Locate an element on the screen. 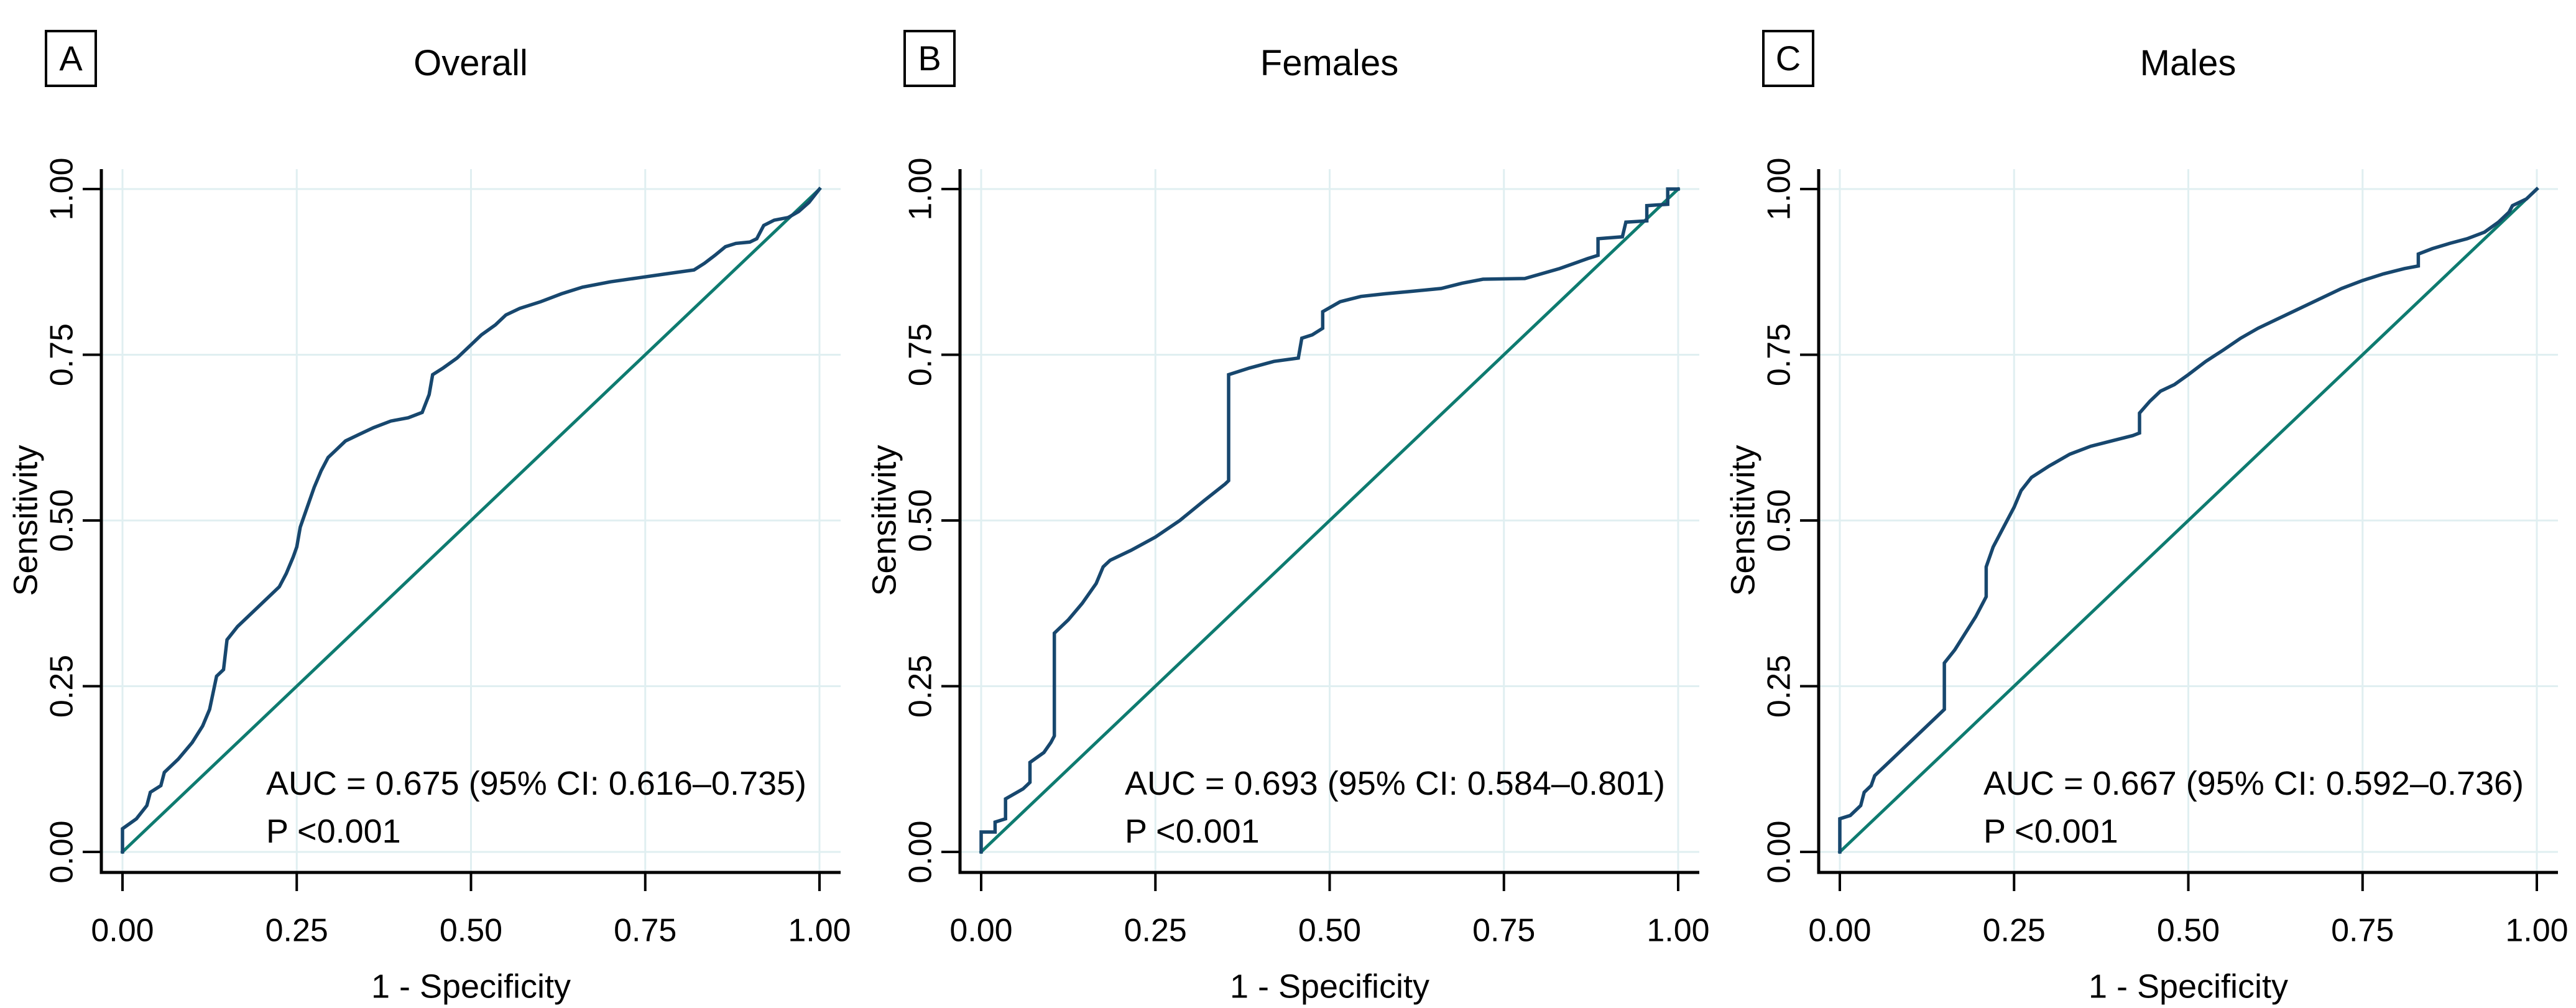 The width and height of the screenshot is (2576, 1008). panel-letter-box-a: A is located at coordinates (71, 58).